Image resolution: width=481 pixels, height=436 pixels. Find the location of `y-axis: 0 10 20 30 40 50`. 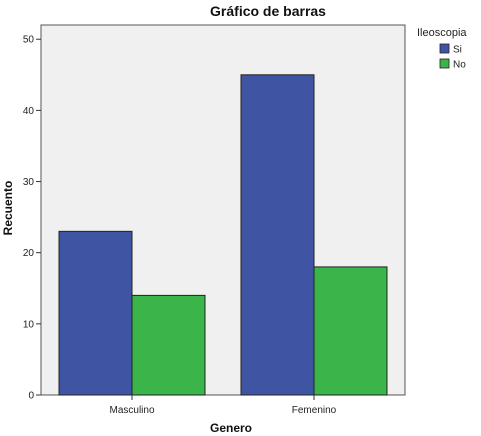

y-axis: 0 10 20 30 40 50 is located at coordinates (32, 218).